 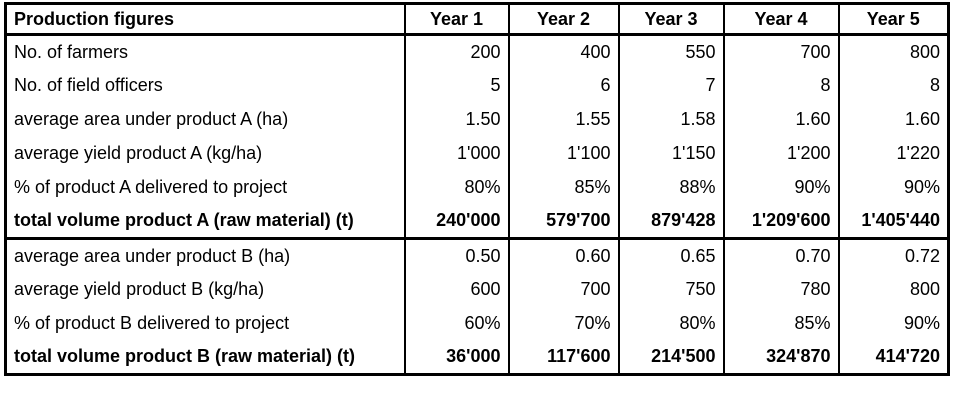 What do you see at coordinates (456, 51) in the screenshot?
I see `value-cell: 200` at bounding box center [456, 51].